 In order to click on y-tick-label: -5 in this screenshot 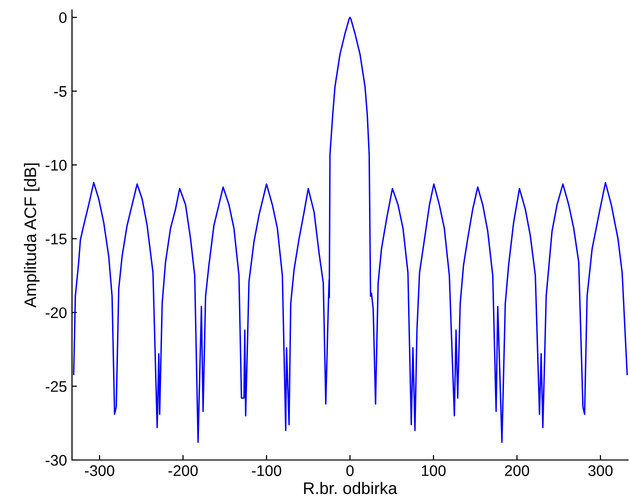, I will do `click(60, 91)`.